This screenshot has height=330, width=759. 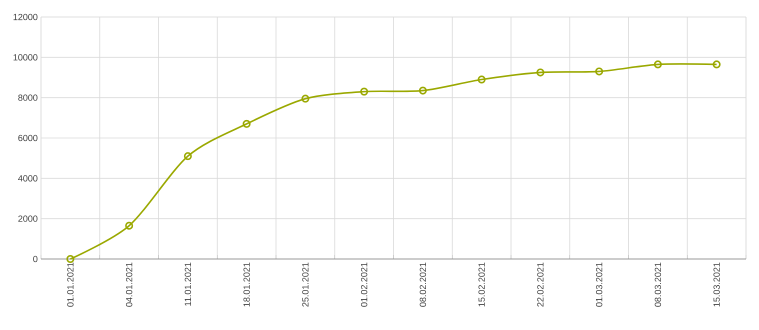 What do you see at coordinates (70, 284) in the screenshot?
I see `x-tick-label: 01.01.2021` at bounding box center [70, 284].